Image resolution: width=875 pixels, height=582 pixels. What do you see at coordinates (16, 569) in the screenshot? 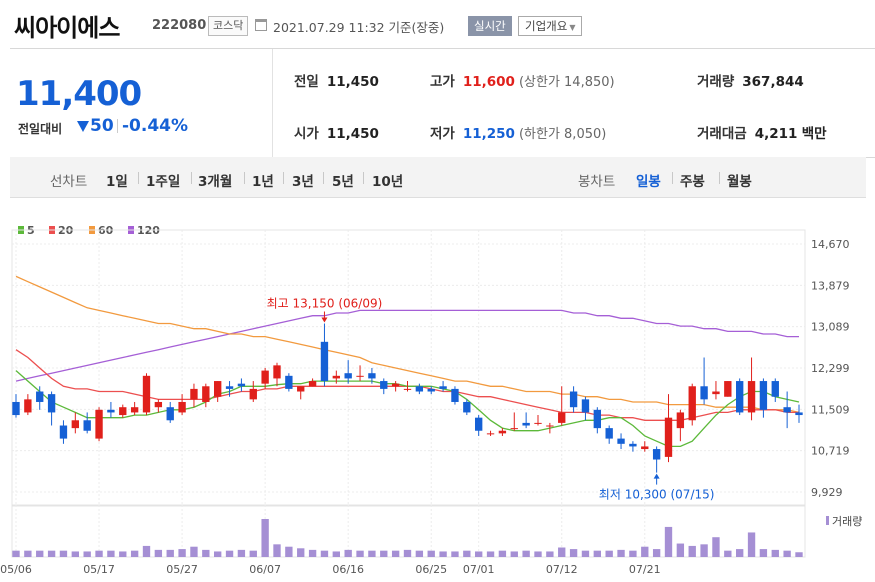
I see `x-tick-label: 05/06` at bounding box center [16, 569].